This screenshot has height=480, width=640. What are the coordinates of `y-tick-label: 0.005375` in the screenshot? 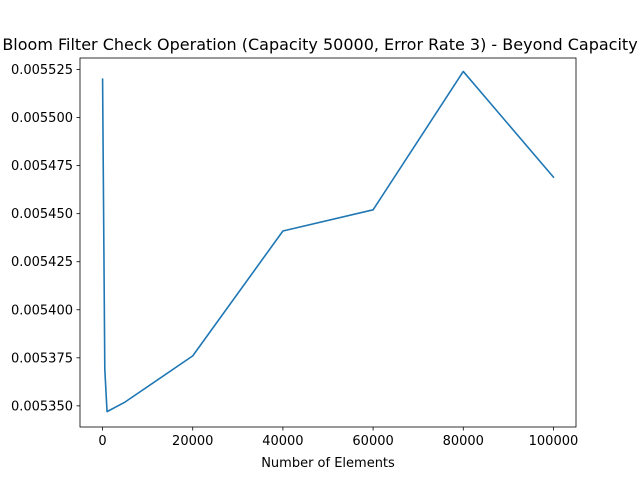 It's located at (42, 358).